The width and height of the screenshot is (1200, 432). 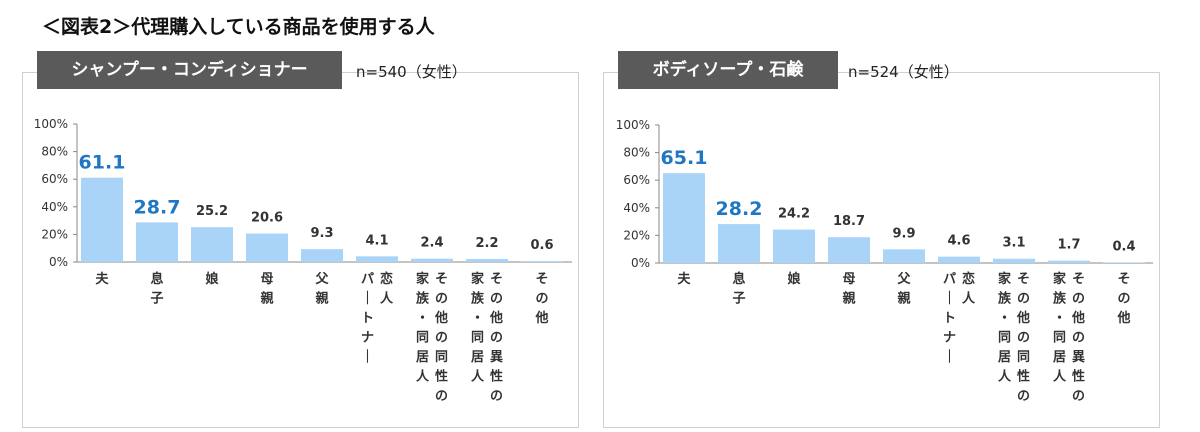 What do you see at coordinates (1013, 243) in the screenshot?
I see `data-label: 3.1` at bounding box center [1013, 243].